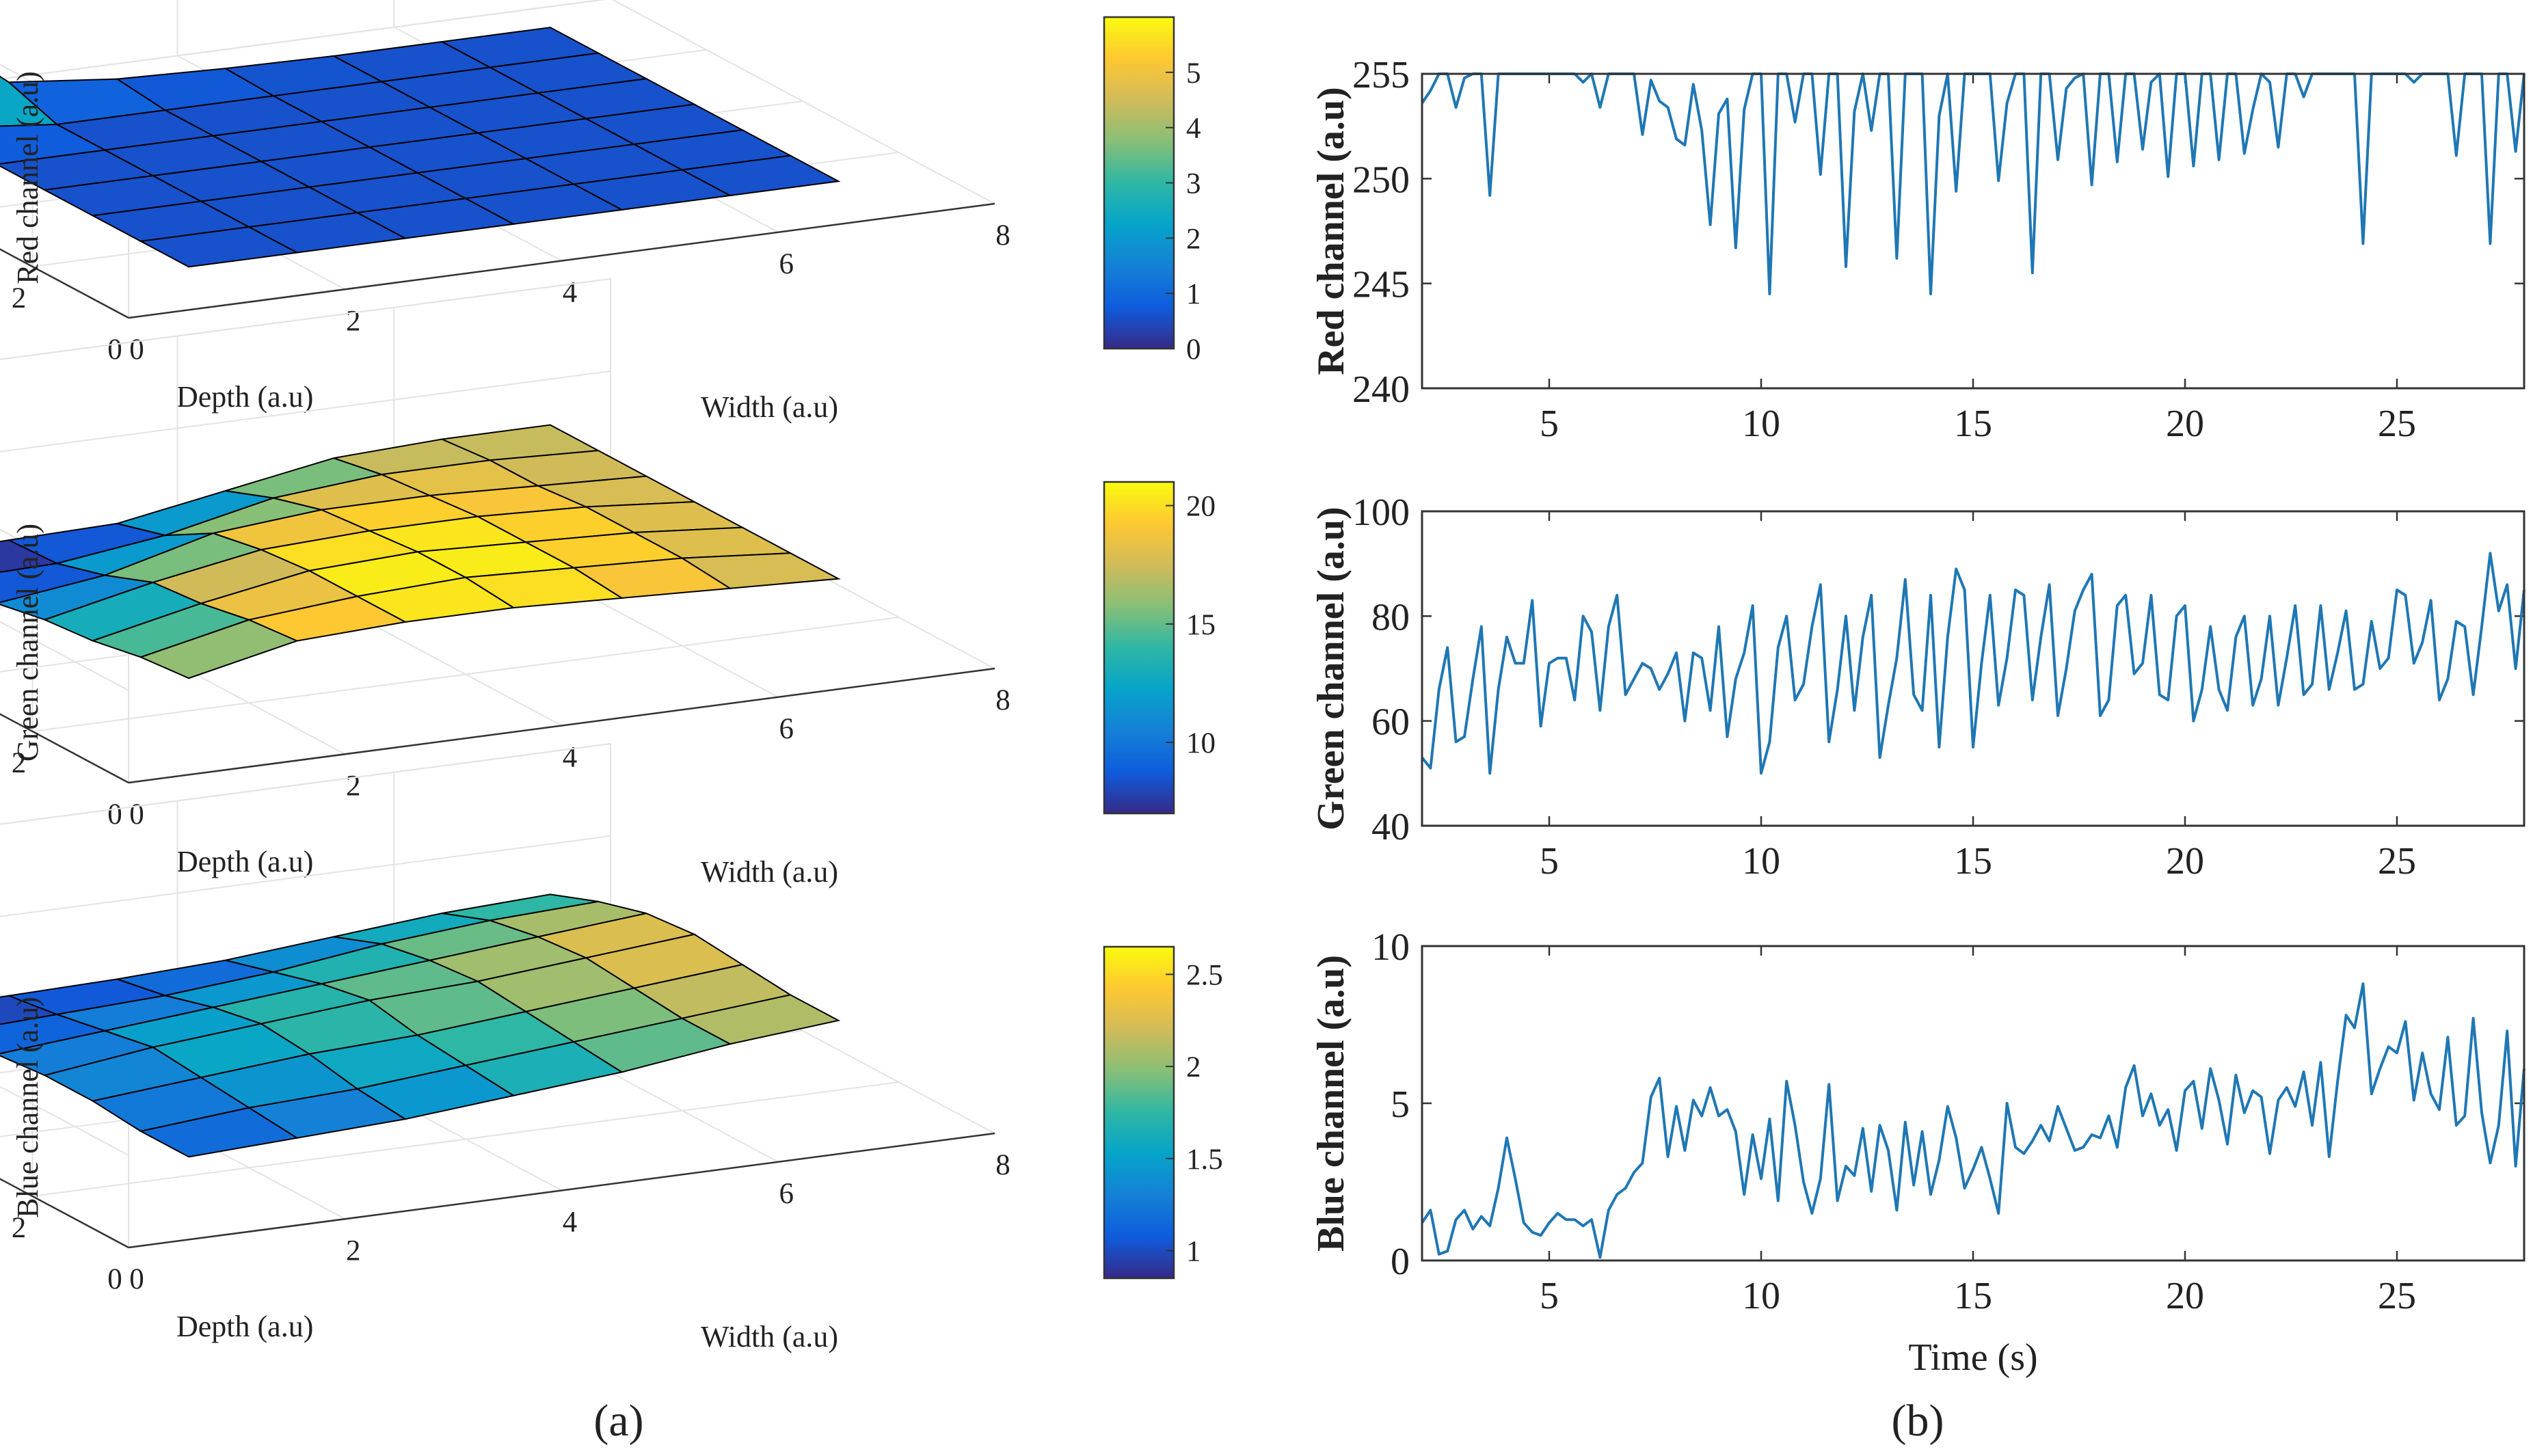  What do you see at coordinates (769, 872) in the screenshot?
I see `green-surface-width-label: Width (a.u)` at bounding box center [769, 872].